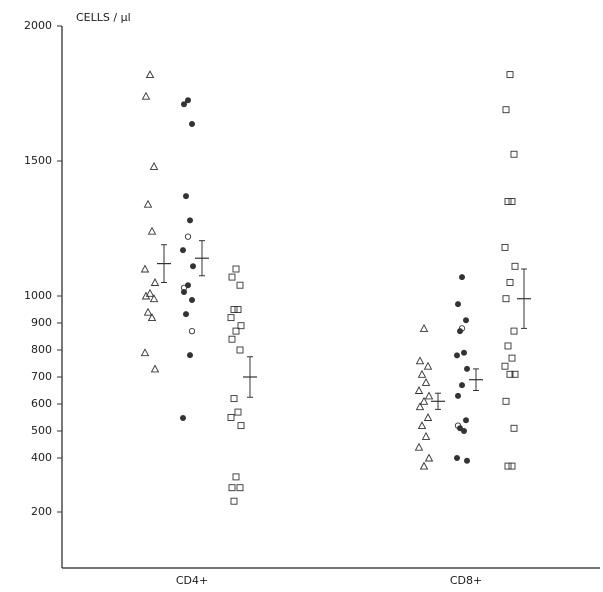 The height and width of the screenshot is (592, 603). What do you see at coordinates (41, 322) in the screenshot?
I see `y-tick-label: 900` at bounding box center [41, 322].